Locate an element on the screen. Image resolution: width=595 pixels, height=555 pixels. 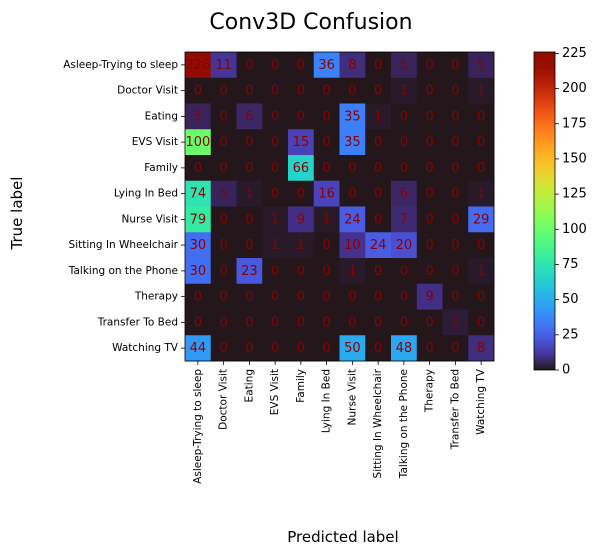
cell-value-label: 20 is located at coordinates (404, 245).